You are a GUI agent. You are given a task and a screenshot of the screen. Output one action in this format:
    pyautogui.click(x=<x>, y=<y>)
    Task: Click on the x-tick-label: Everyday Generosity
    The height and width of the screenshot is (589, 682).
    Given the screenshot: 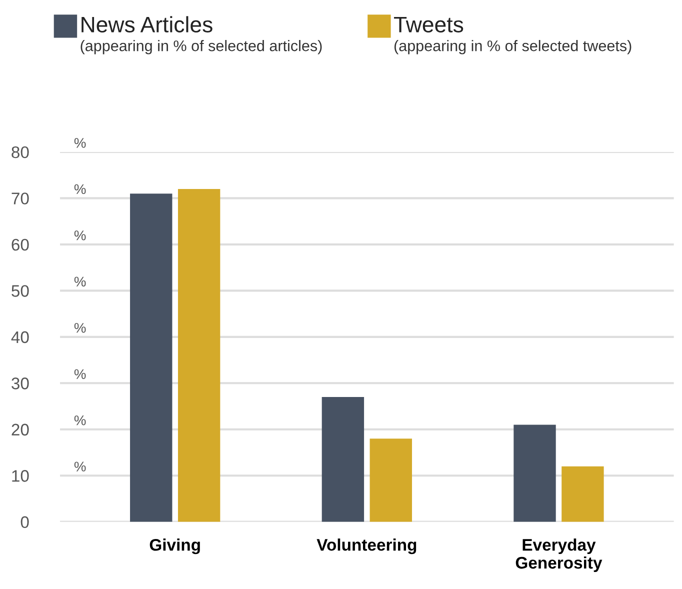 What is the action you would take?
    pyautogui.click(x=559, y=555)
    